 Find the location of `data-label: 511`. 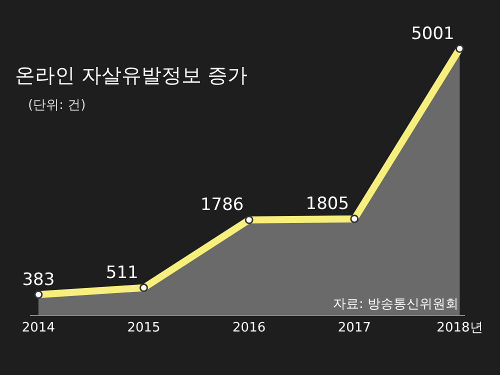

data-label: 511 is located at coordinates (122, 273).